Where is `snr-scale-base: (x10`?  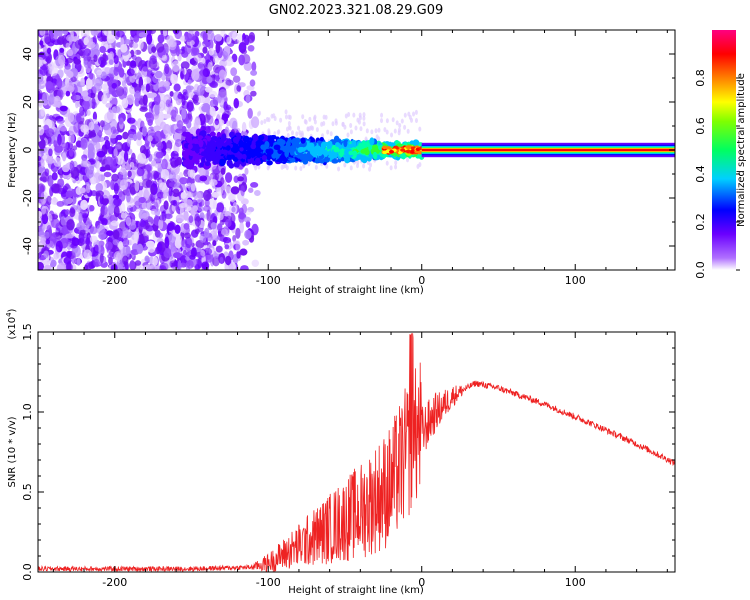 snr-scale-base: (x10 is located at coordinates (12, 328).